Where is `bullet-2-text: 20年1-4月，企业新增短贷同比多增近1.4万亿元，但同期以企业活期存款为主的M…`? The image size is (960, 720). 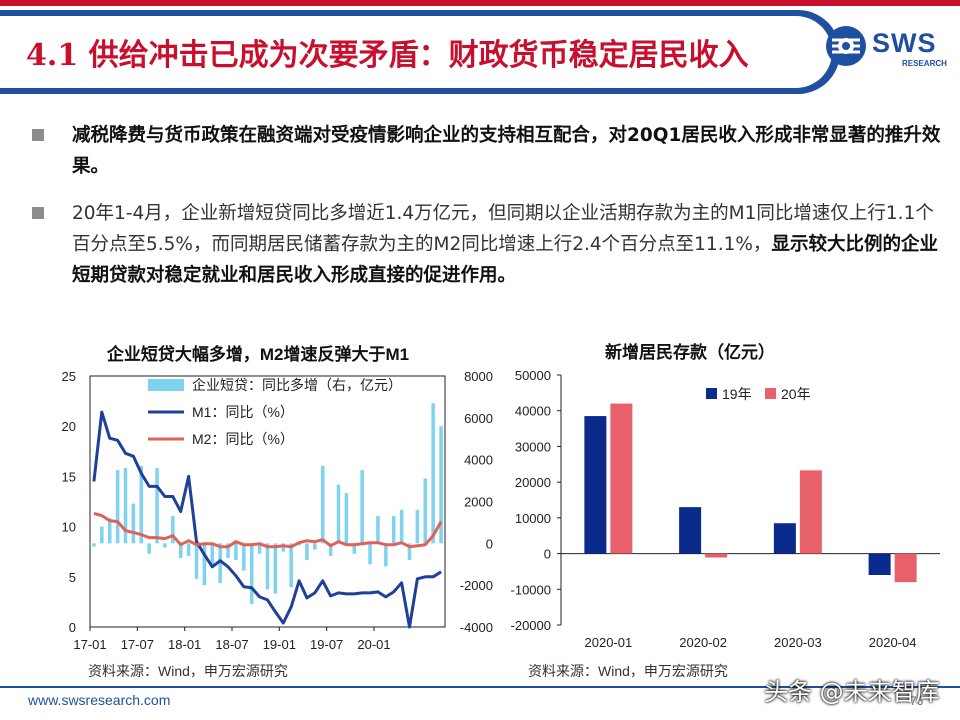 bullet-2-text: 20年1-4月，企业新增短贷同比多增近1.4万亿元，但同期以企业活期存款为主的M… is located at coordinates (507, 244).